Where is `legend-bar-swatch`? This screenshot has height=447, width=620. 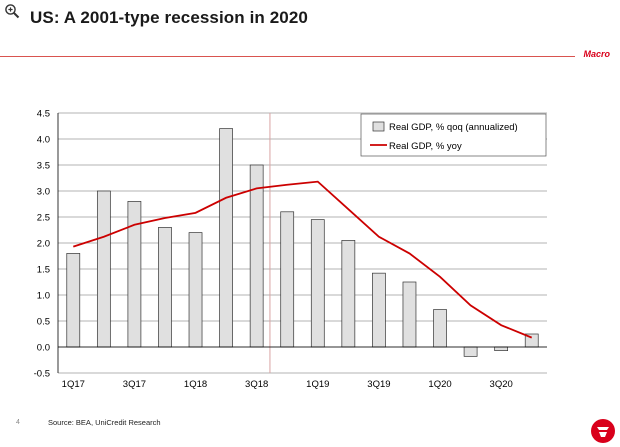
legend-bar-swatch is located at coordinates (378, 126).